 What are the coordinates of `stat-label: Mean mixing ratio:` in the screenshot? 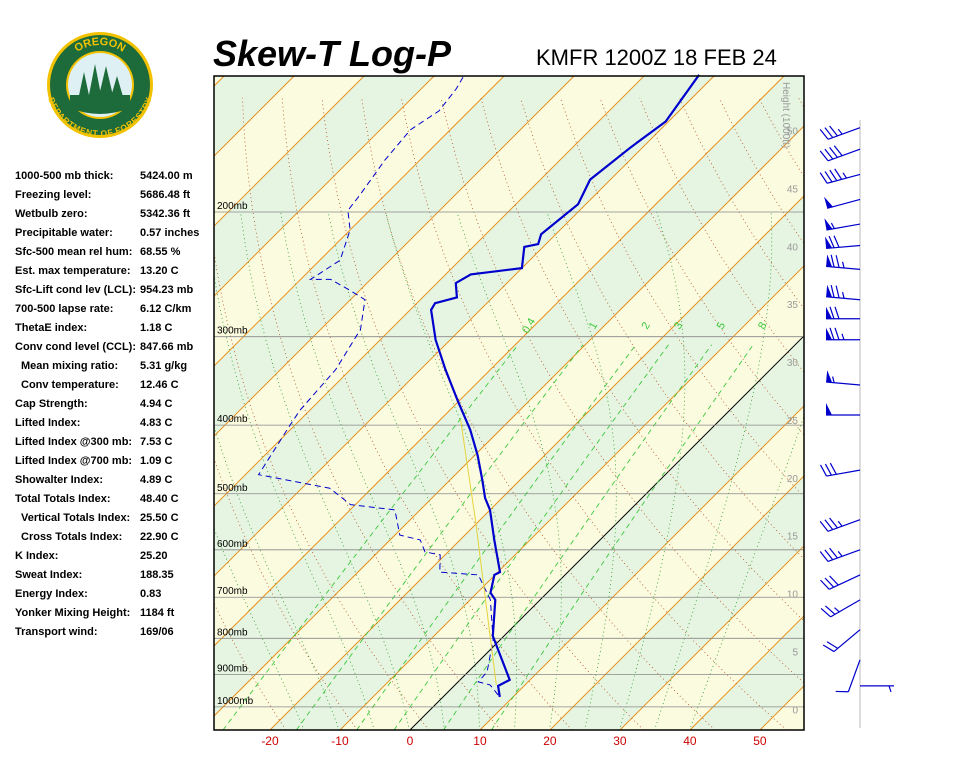 It's located at (69, 366).